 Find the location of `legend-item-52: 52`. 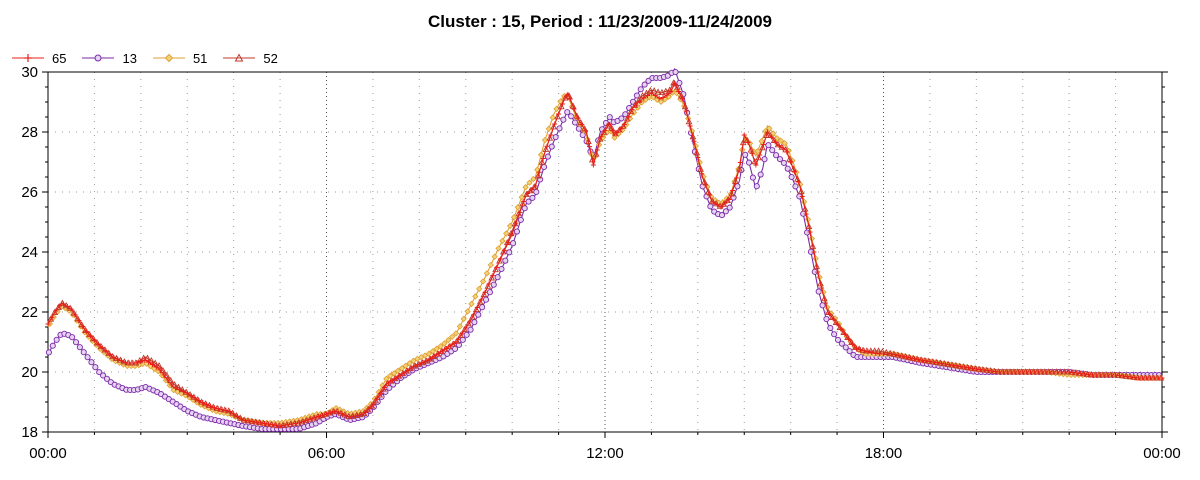

legend-item-52: 52 is located at coordinates (249, 58).